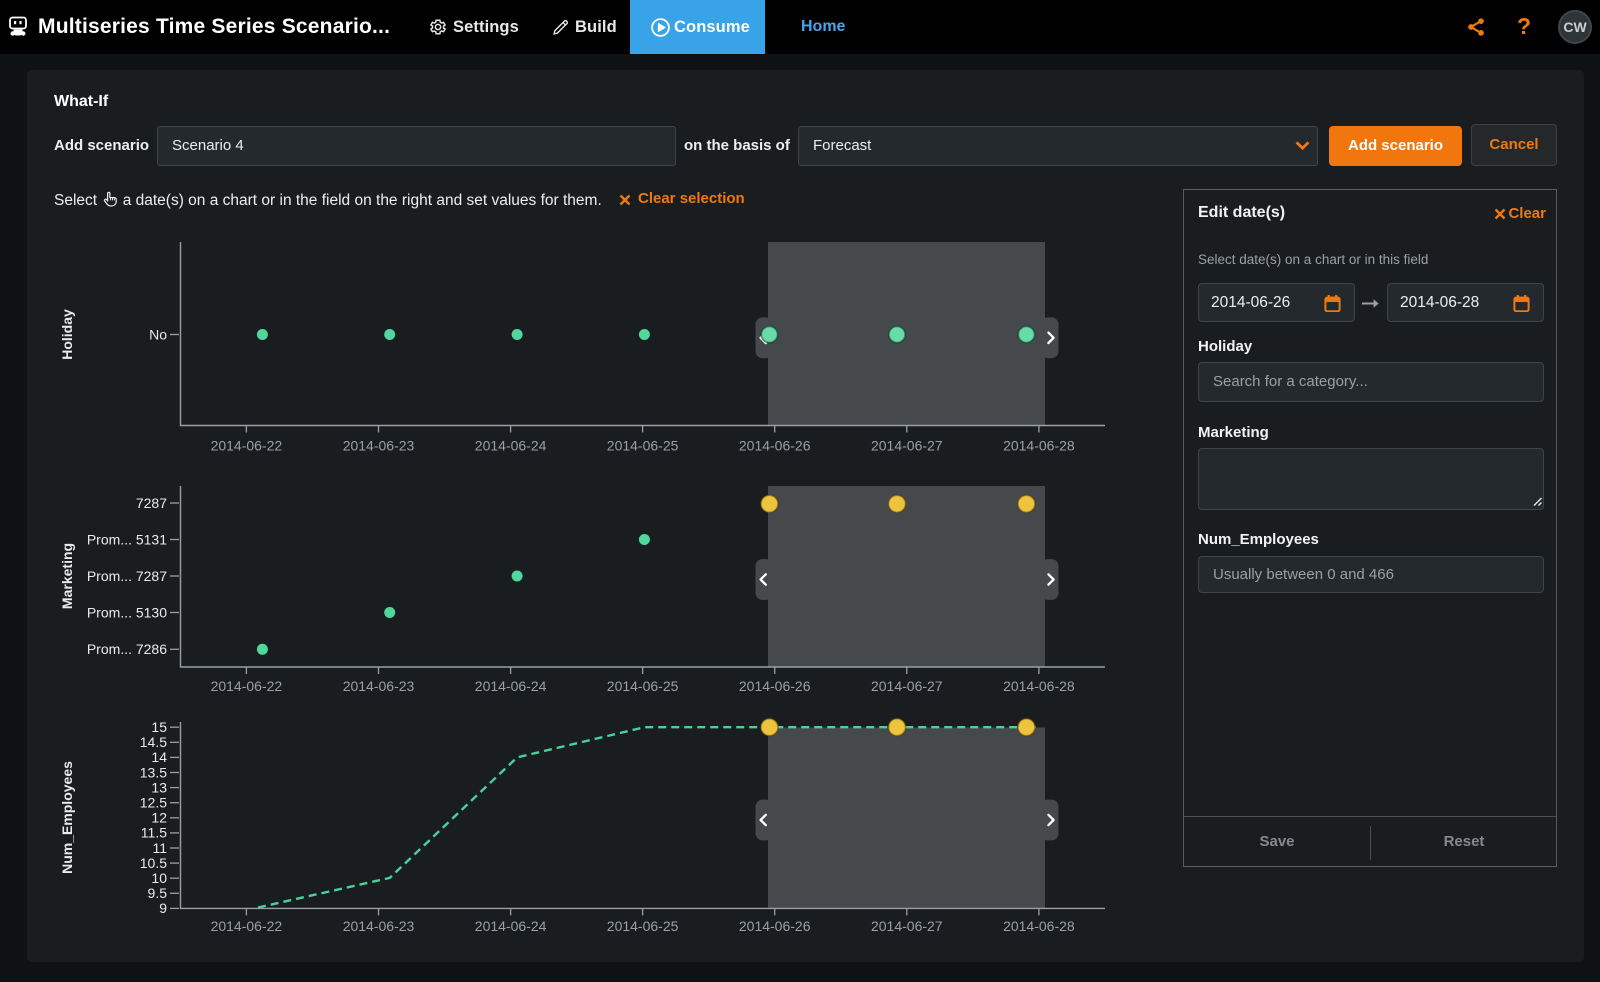 Image resolution: width=1600 pixels, height=982 pixels. Describe the element at coordinates (67, 334) in the screenshot. I see `svg-text: Holiday` at that location.